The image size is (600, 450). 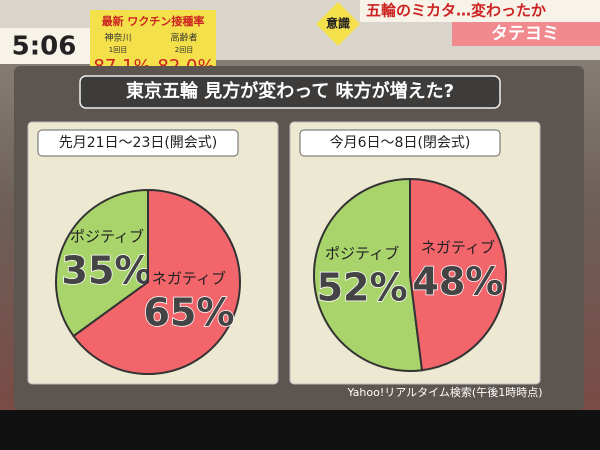 I want to click on headline: 五輪のミカタ…変わったか, so click(x=456, y=11).